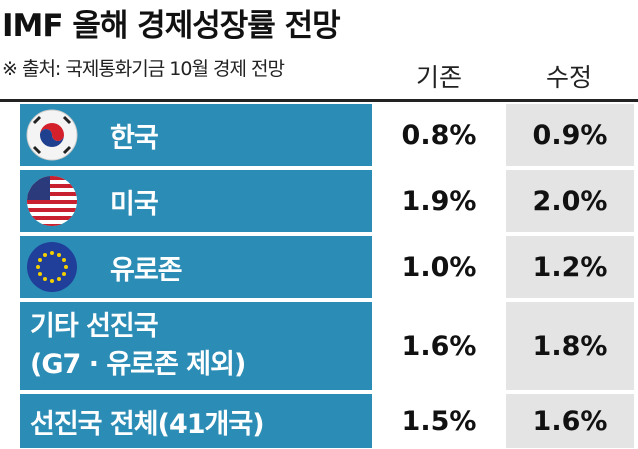  Describe the element at coordinates (196, 267) in the screenshot. I see `row-label: 유로존` at that location.